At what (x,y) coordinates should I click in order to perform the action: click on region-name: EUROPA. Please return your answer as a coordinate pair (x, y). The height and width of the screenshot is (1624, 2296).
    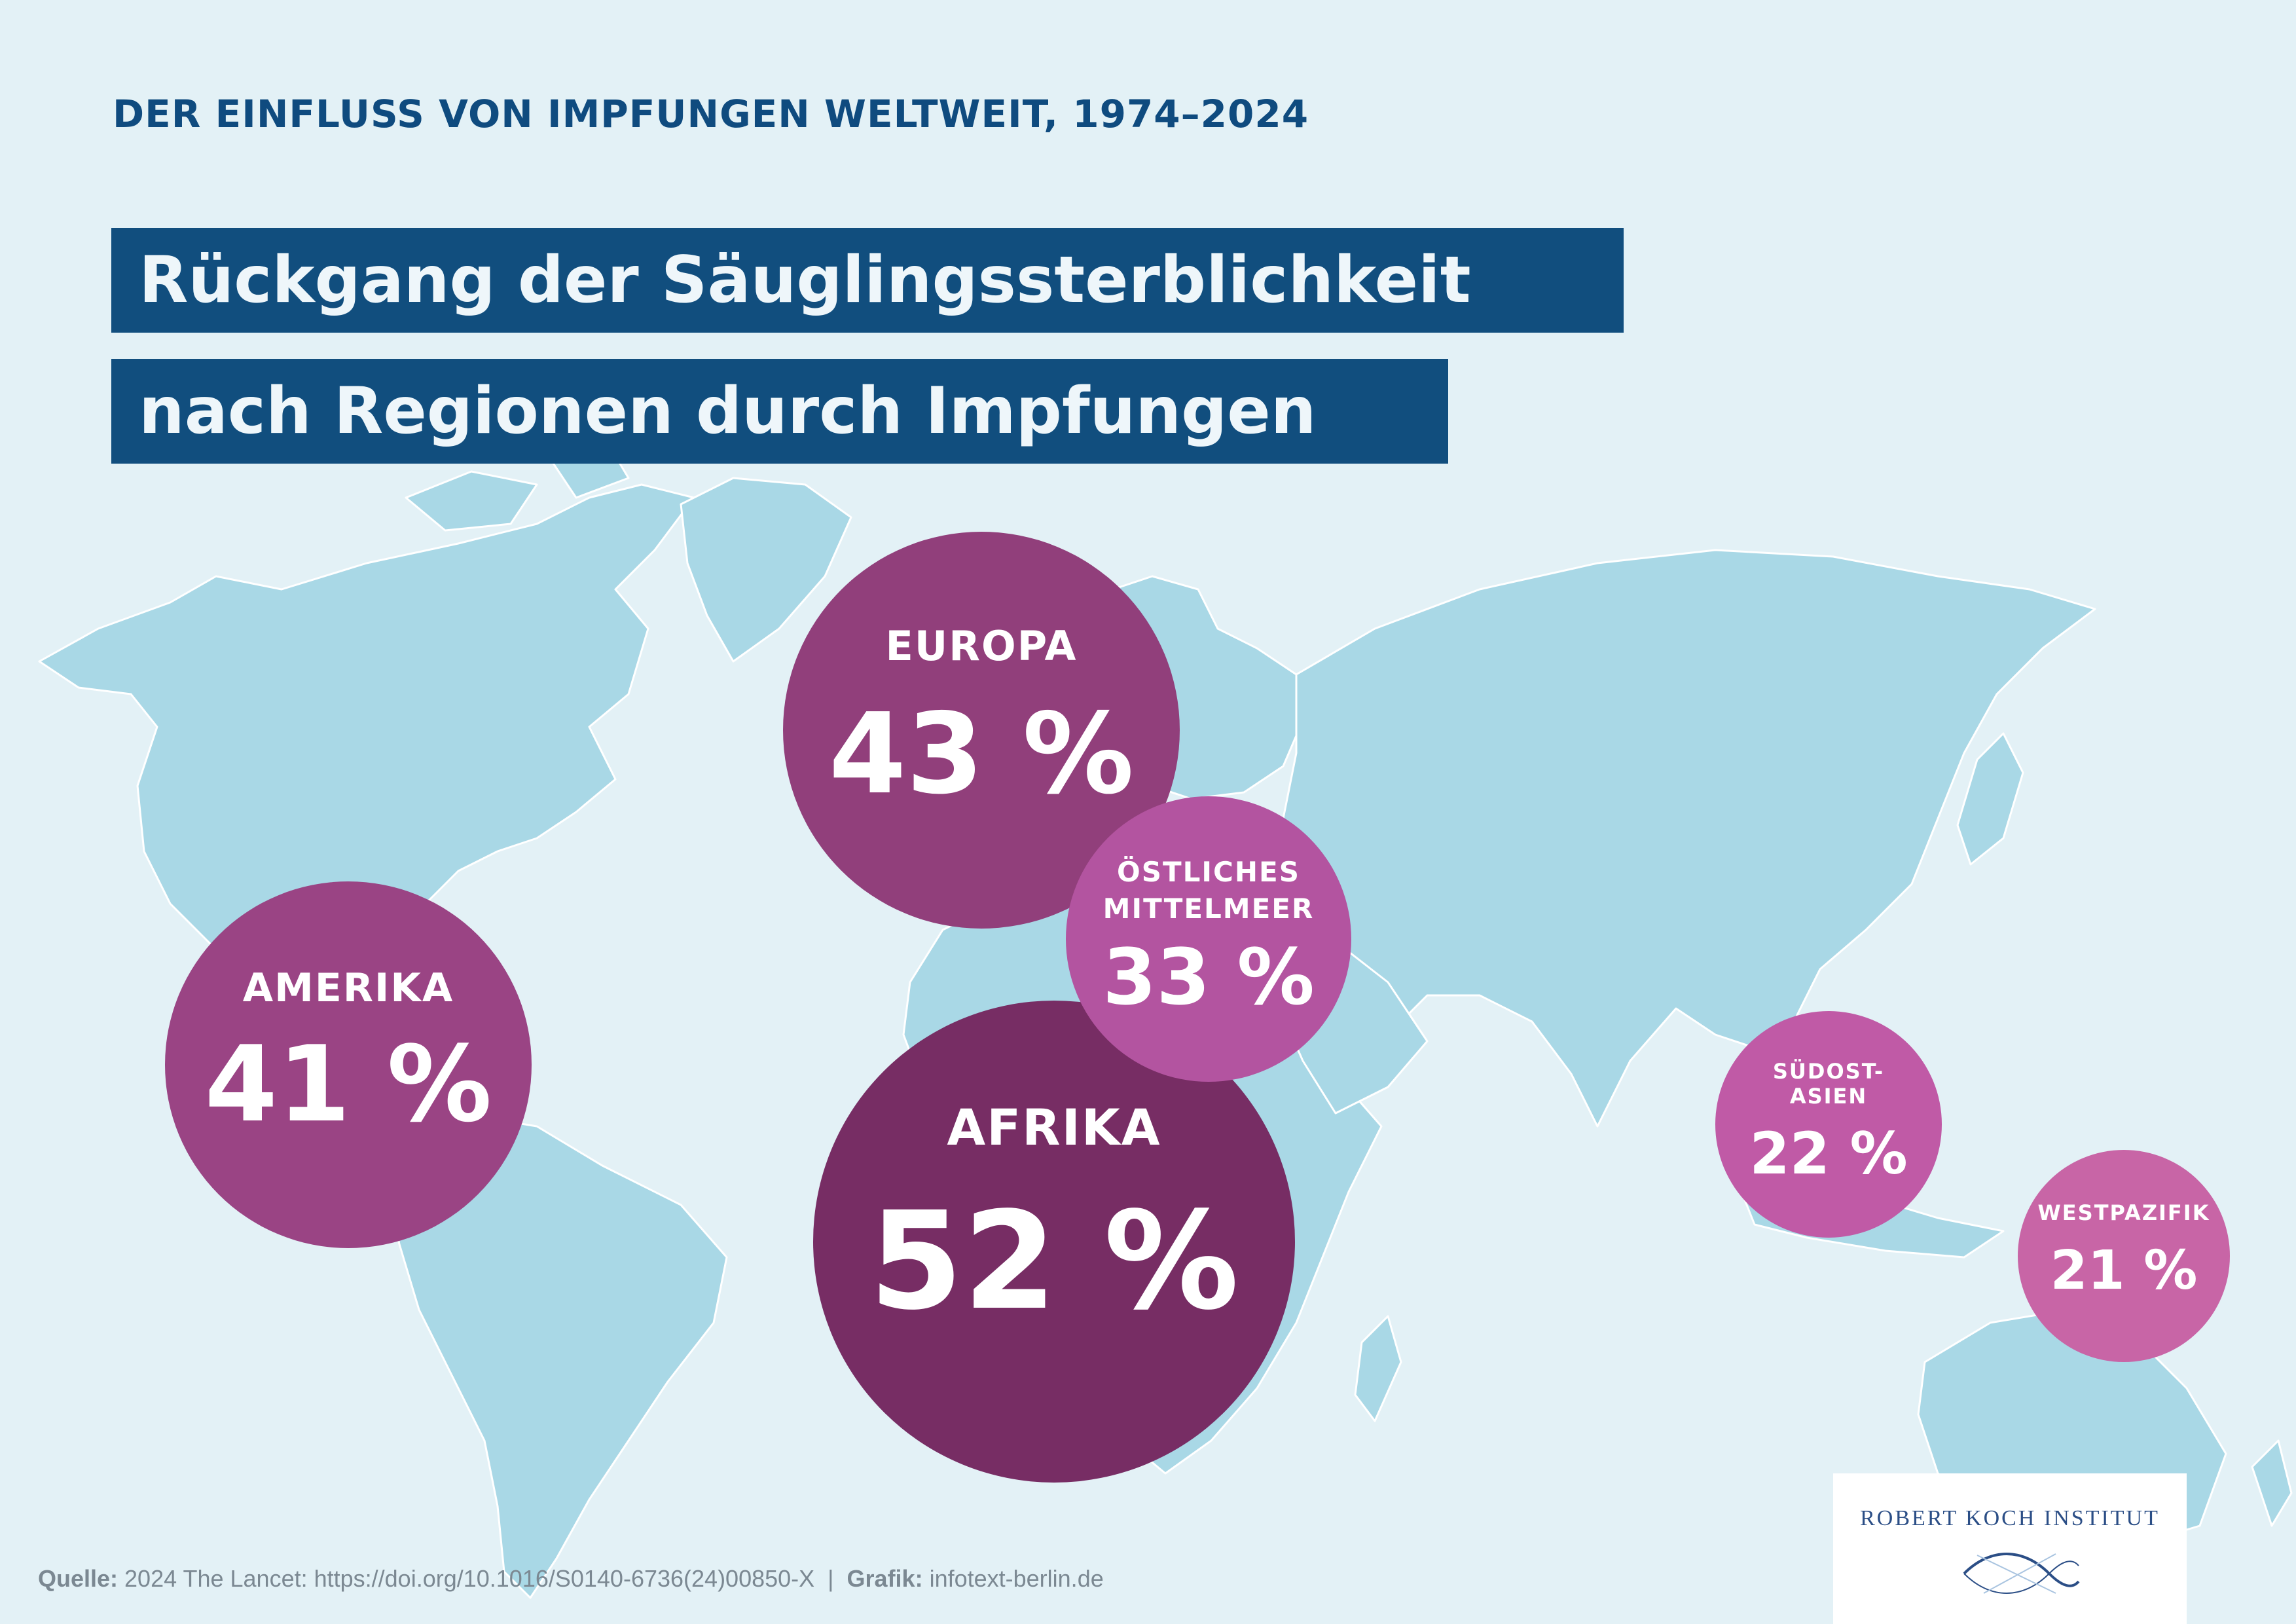
    Looking at the image, I should click on (981, 645).